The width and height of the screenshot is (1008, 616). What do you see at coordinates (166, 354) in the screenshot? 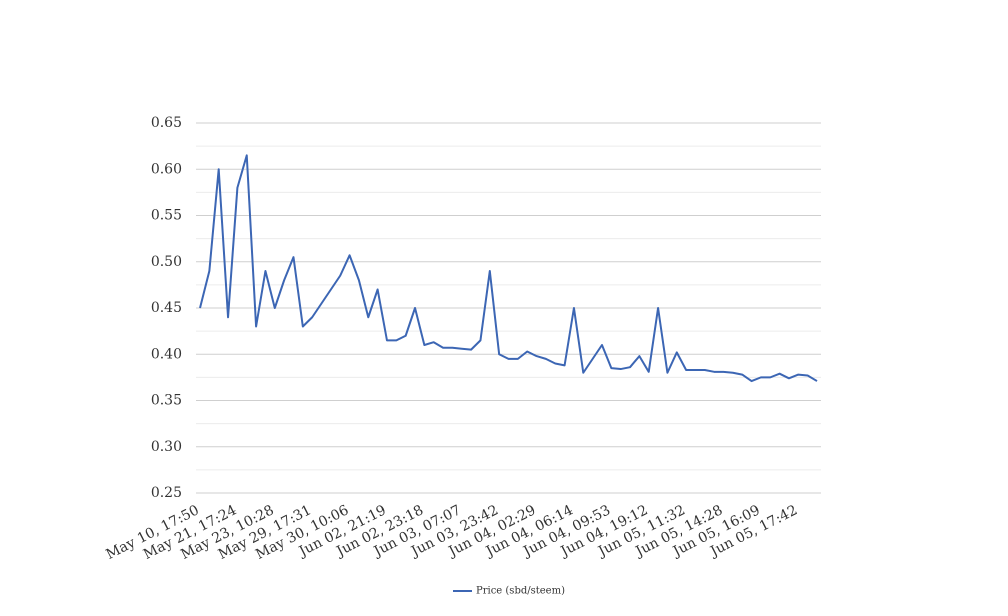
I see `y-tick-label: 0.40` at bounding box center [166, 354].